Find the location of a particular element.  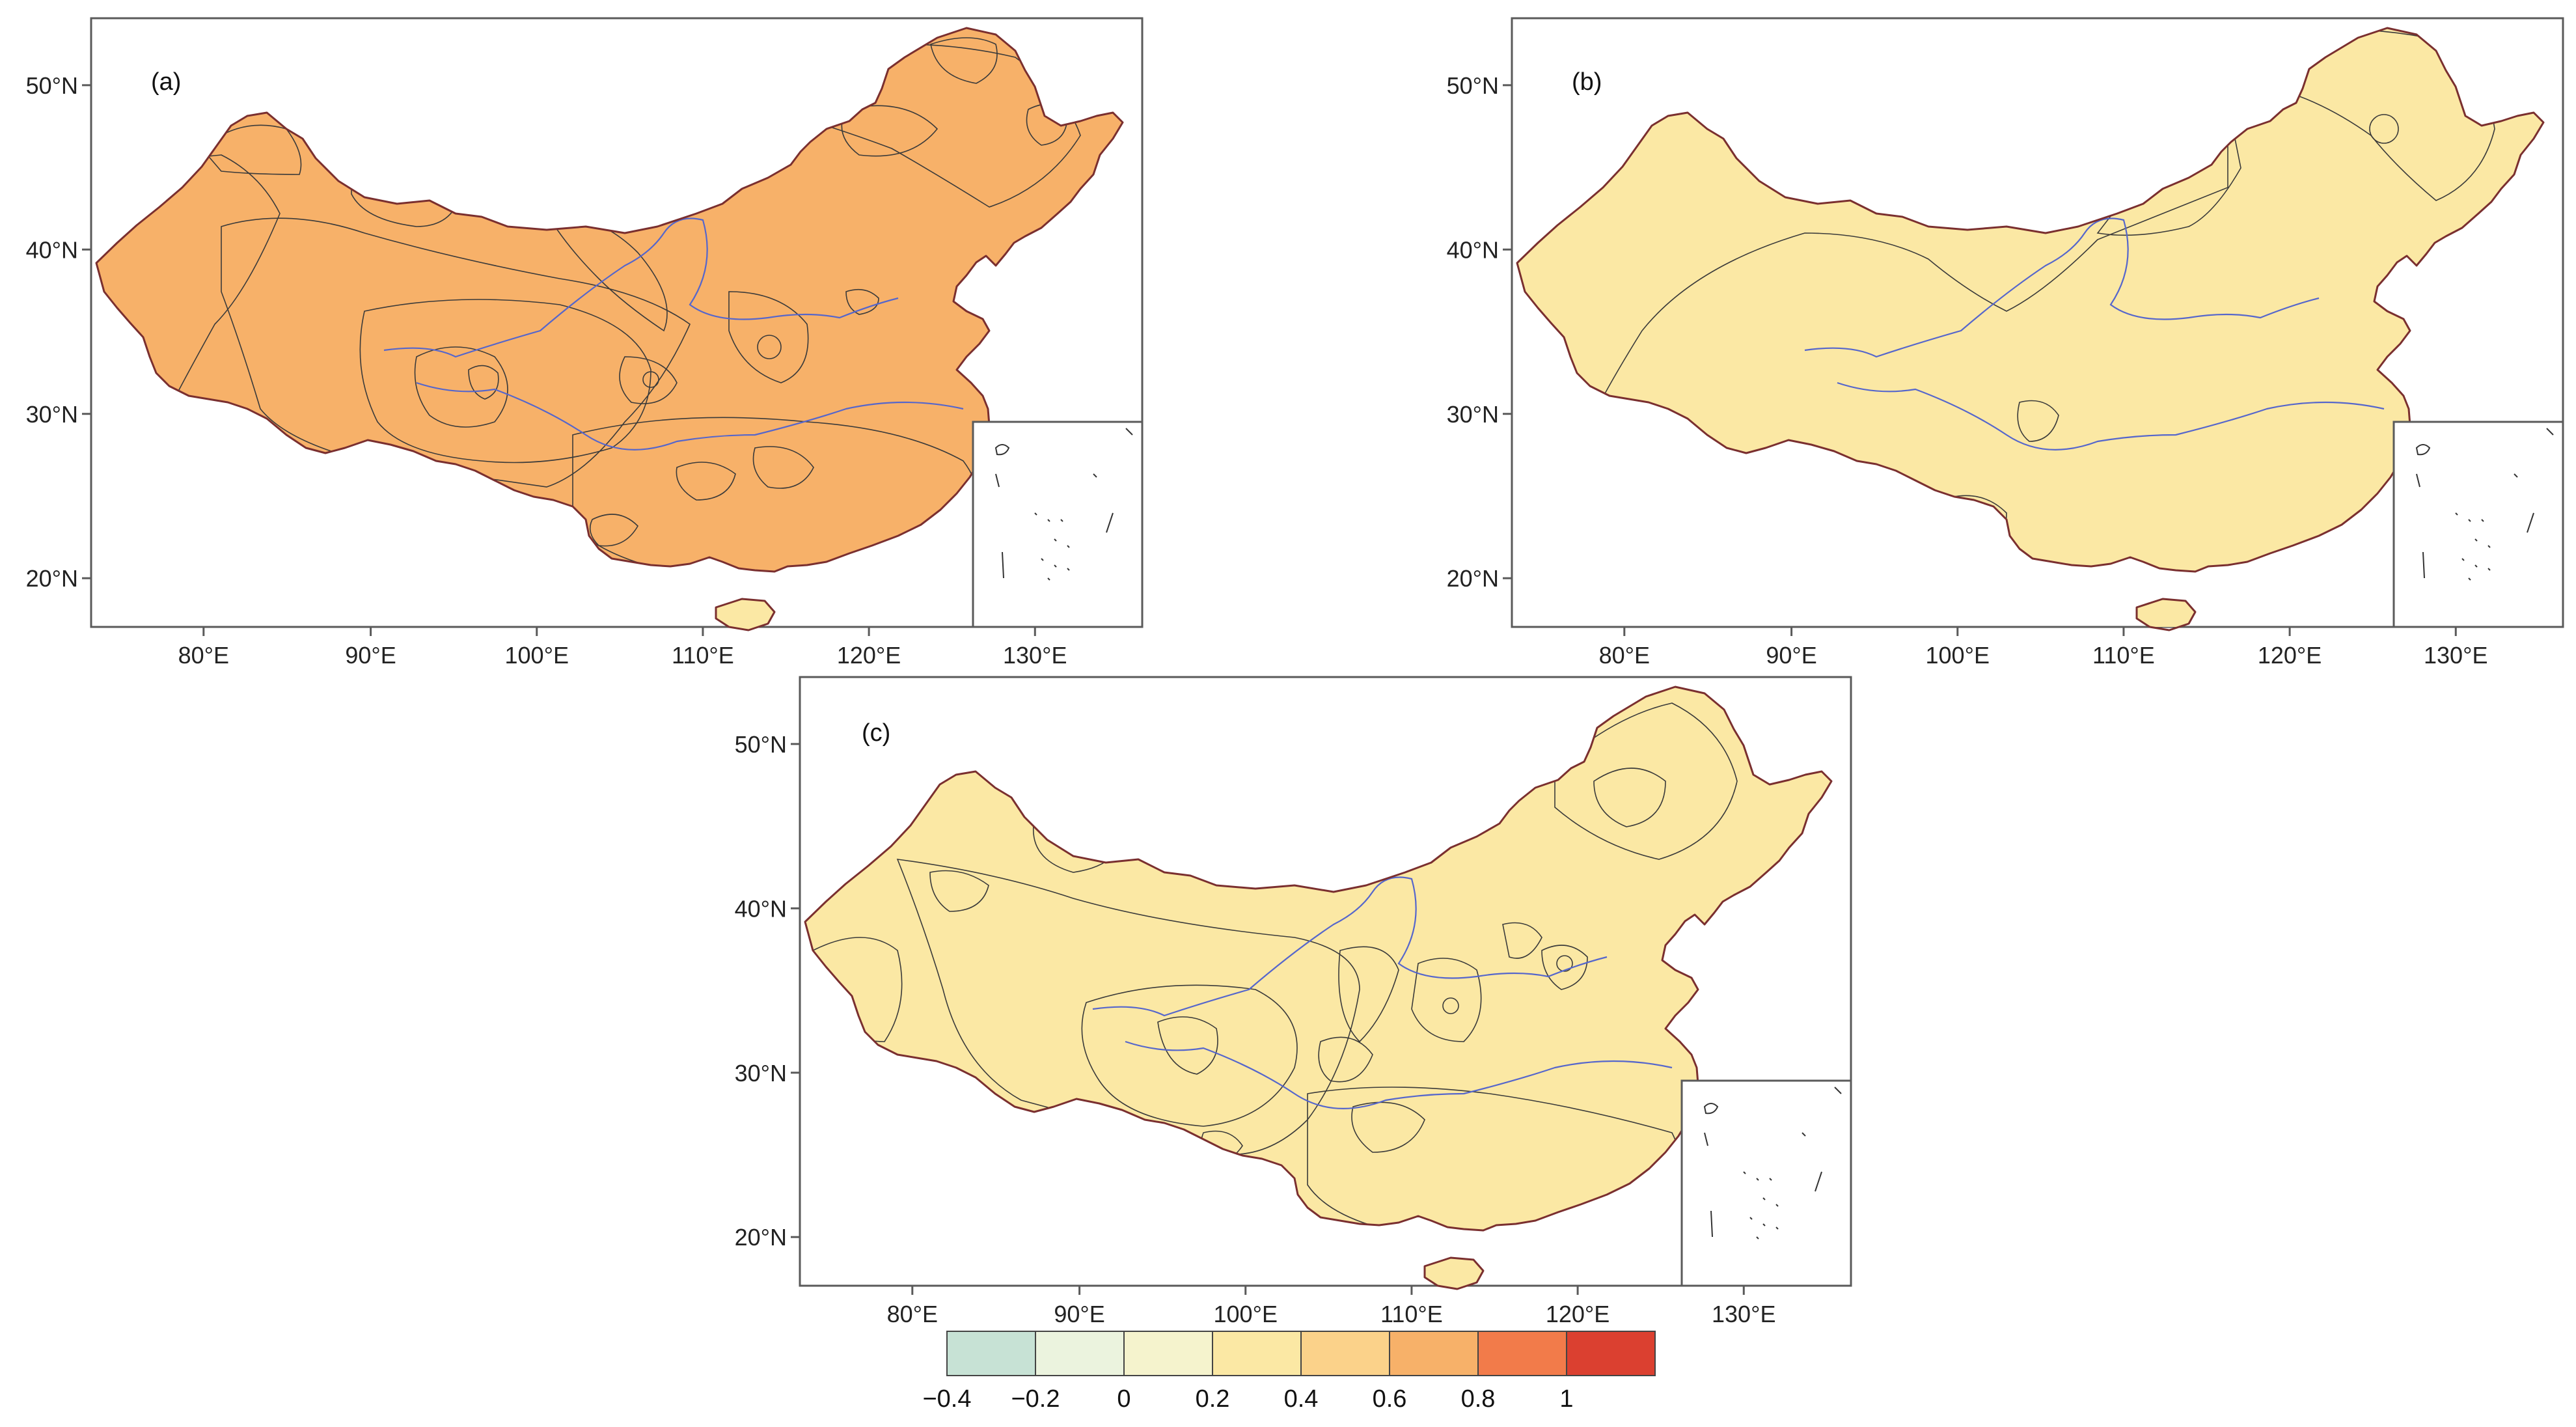

panel-c-lat-label: 20°N is located at coordinates (761, 1237).